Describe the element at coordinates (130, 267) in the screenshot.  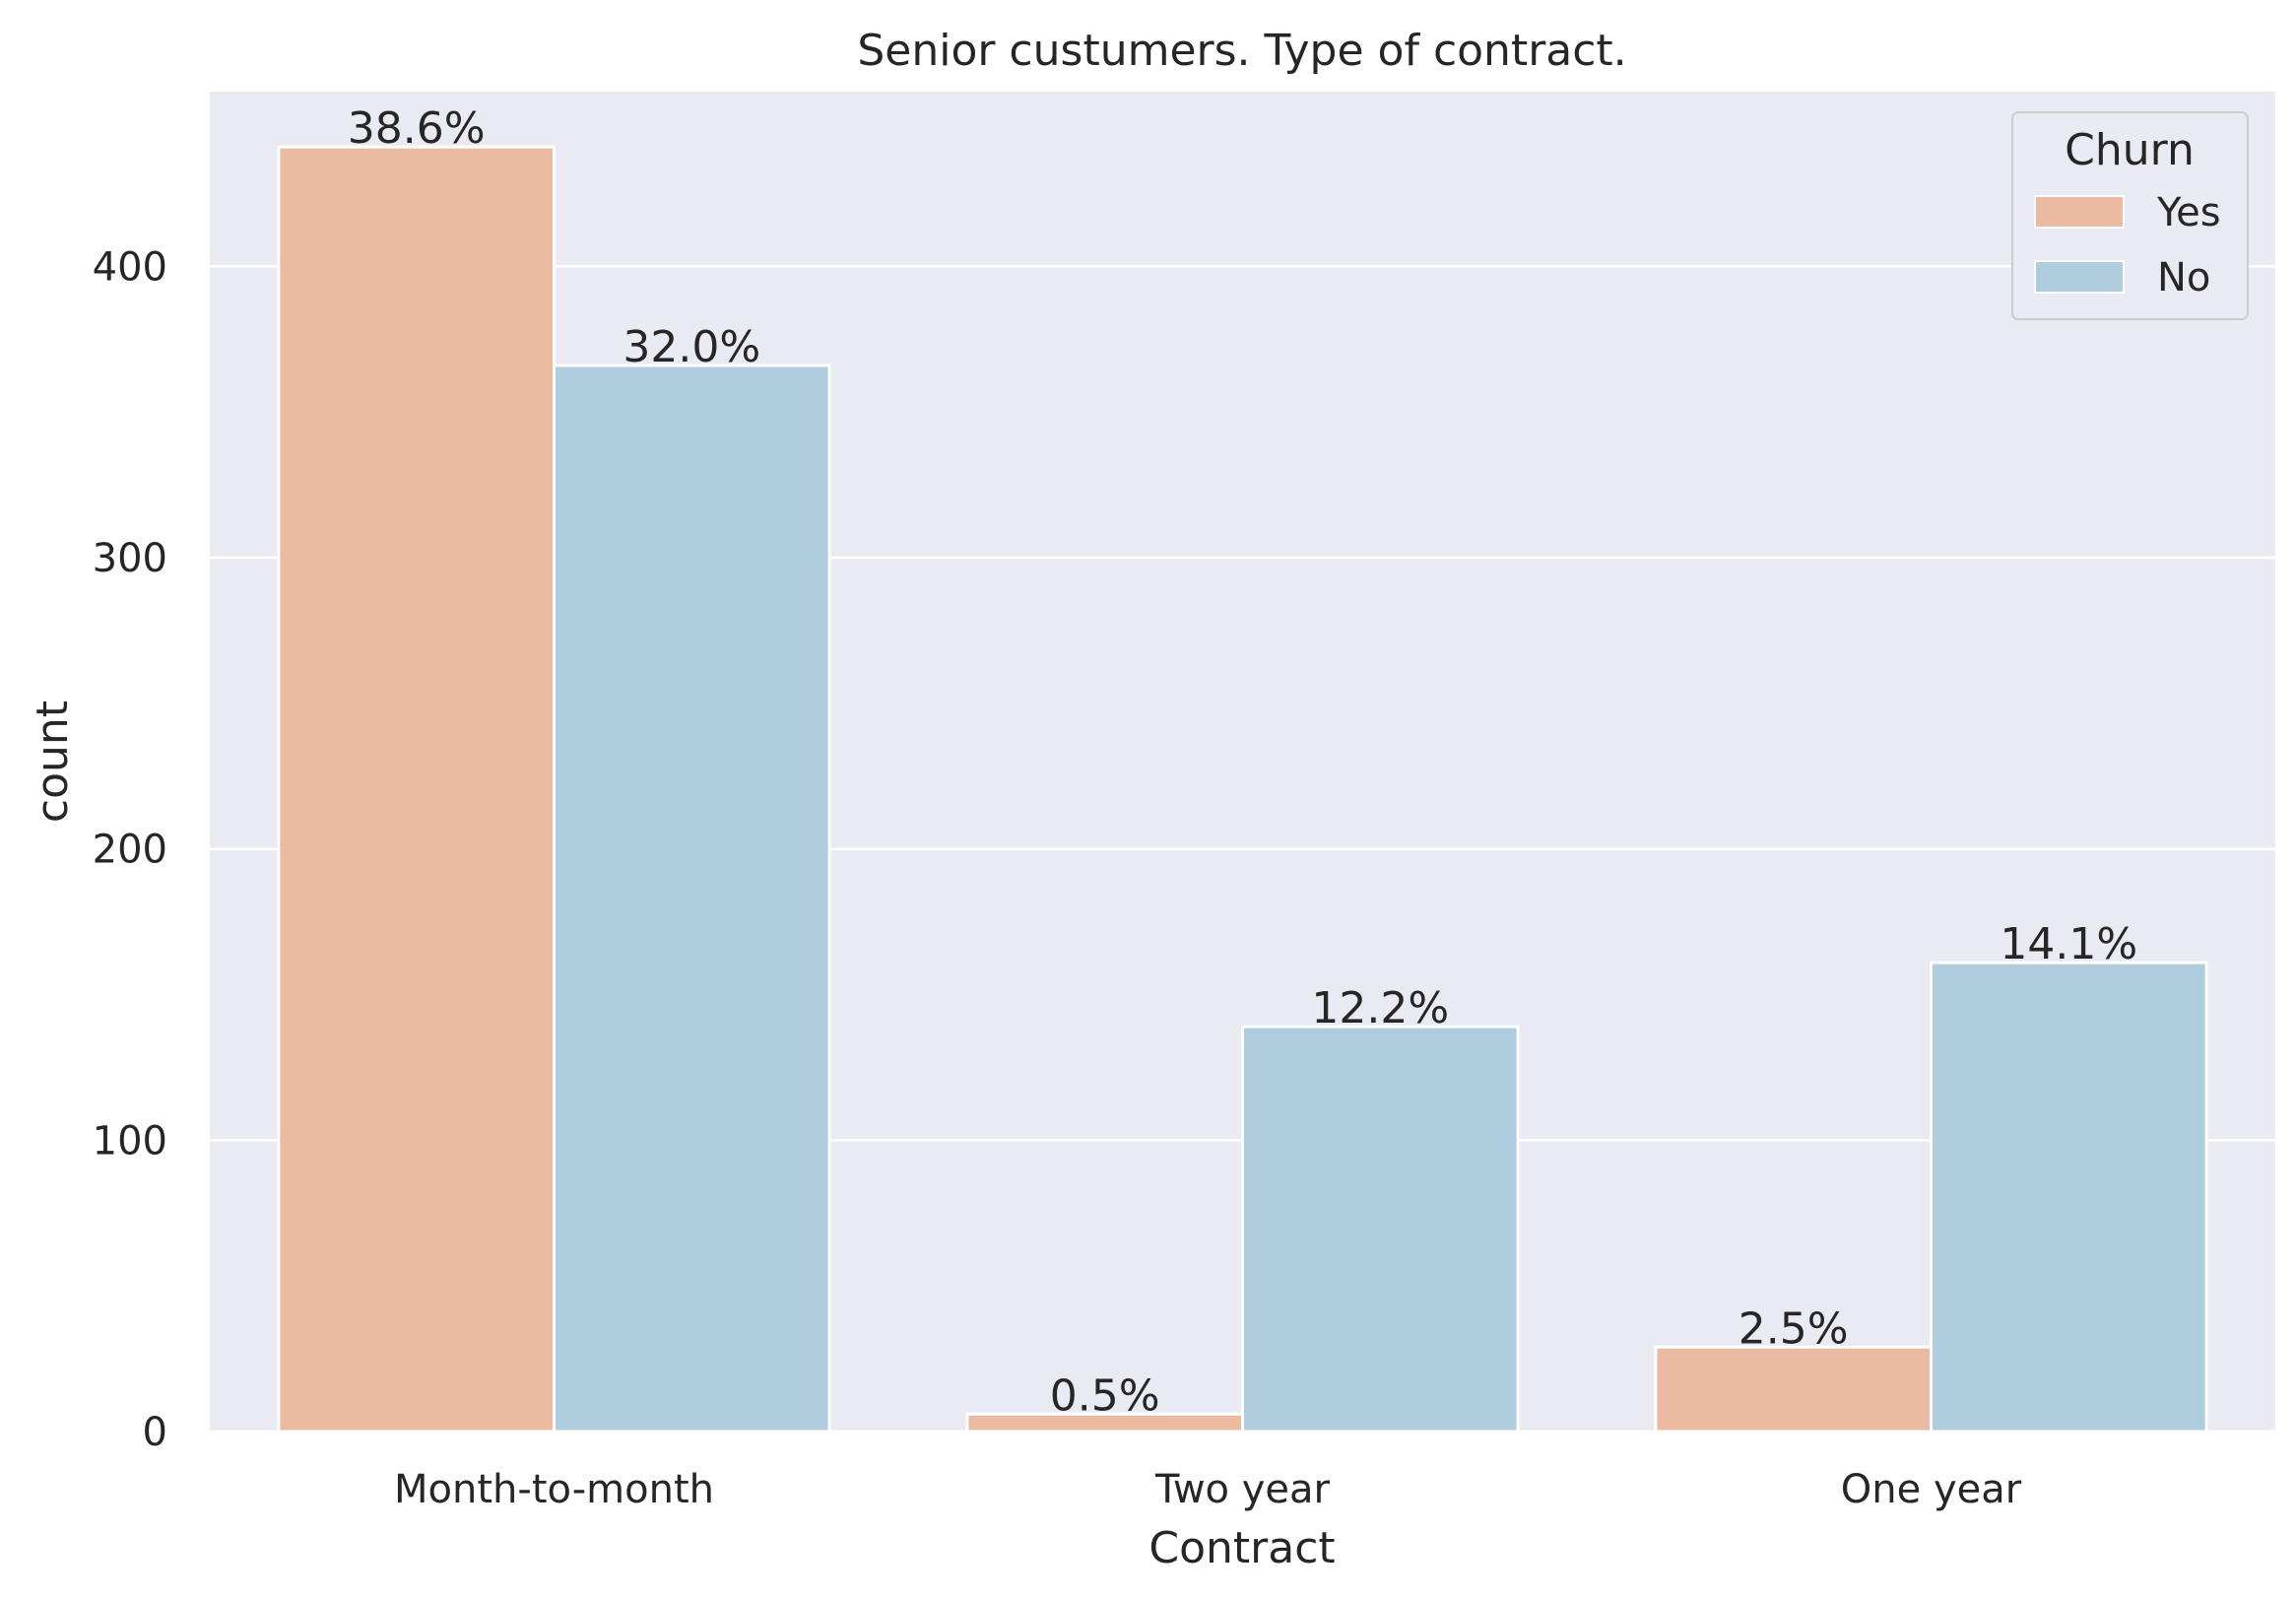
I see `y-tick-label: 400` at that location.